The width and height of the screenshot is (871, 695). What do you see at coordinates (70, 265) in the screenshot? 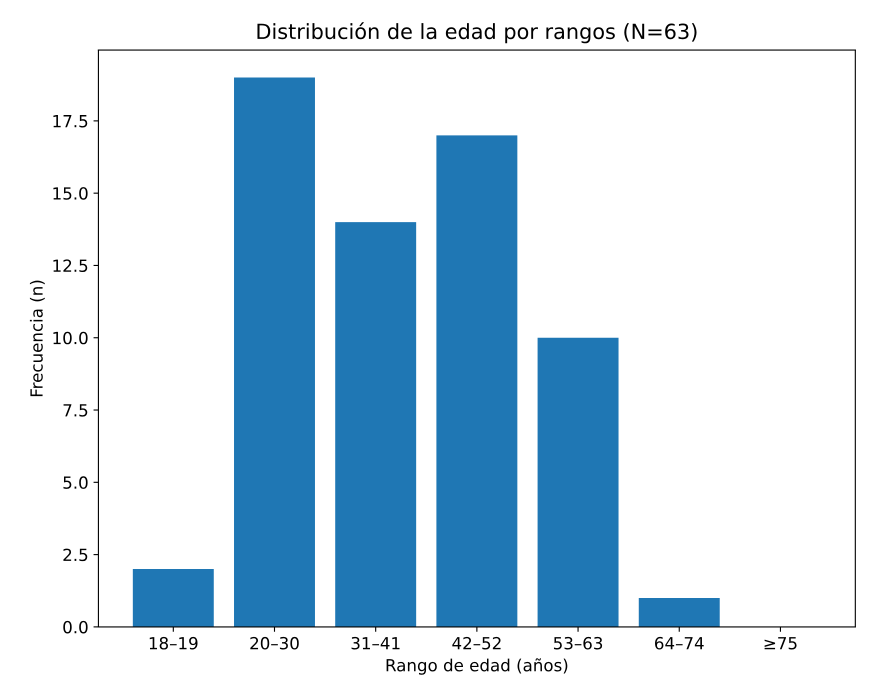
I see `y-tick-label: 12.5` at bounding box center [70, 265].